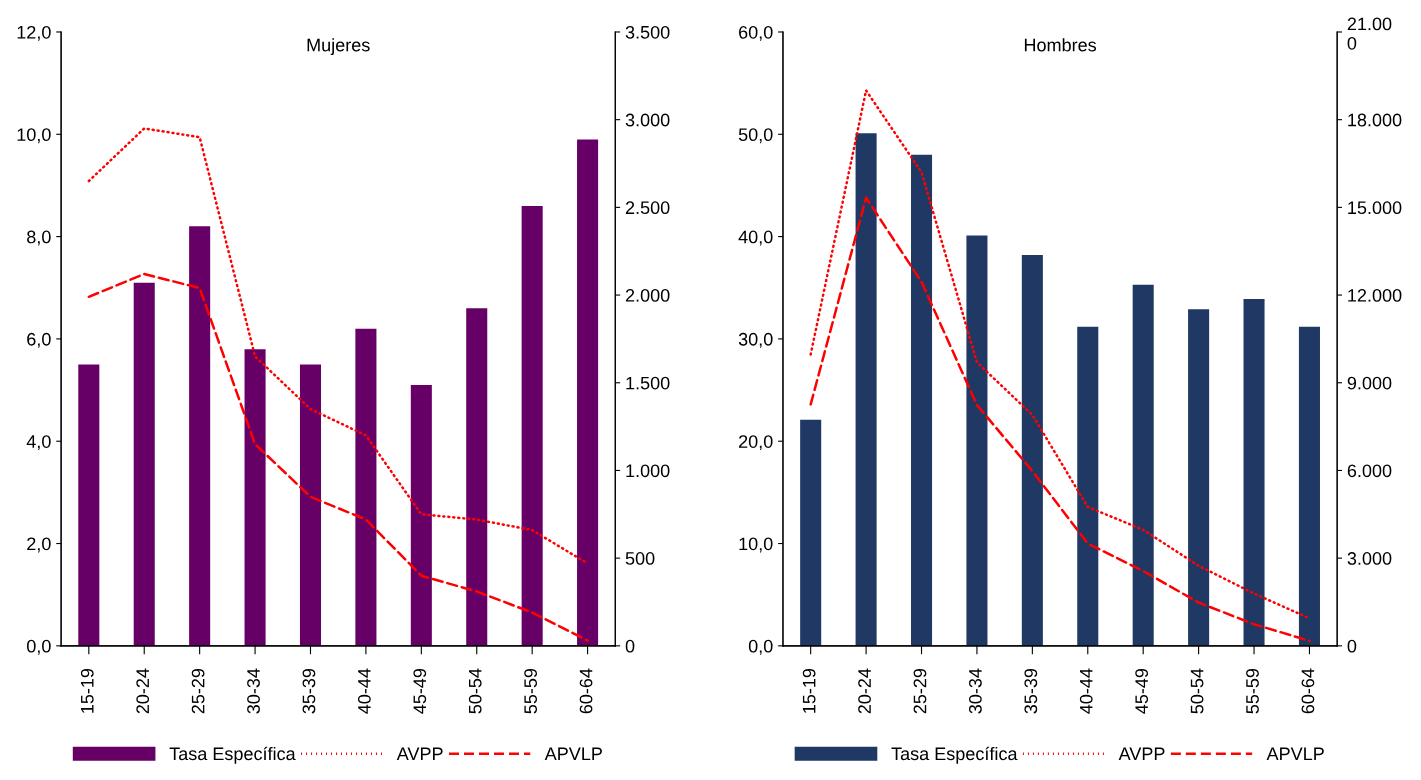 This screenshot has width=1421, height=780. I want to click on y2-tick-label: 12.000, so click(1375, 295).